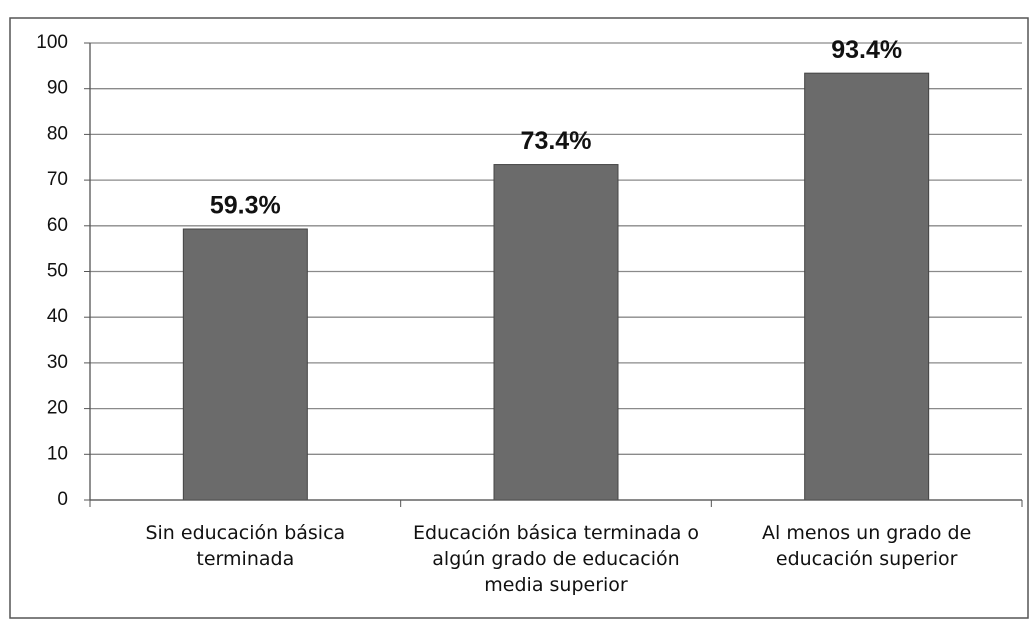 This screenshot has height=624, width=1035. What do you see at coordinates (57, 271) in the screenshot?
I see `y-tick-label: 50` at bounding box center [57, 271].